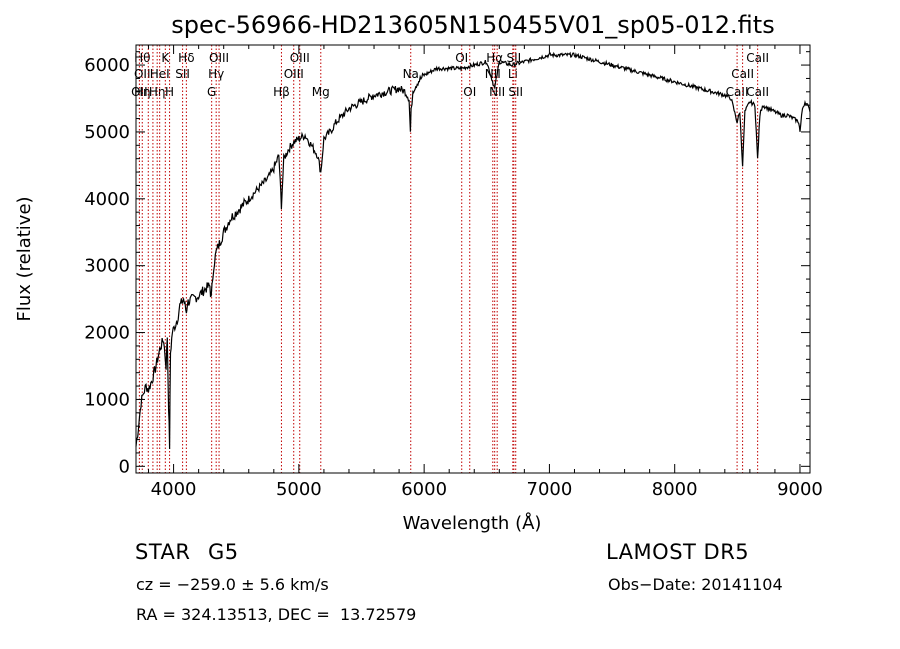 This screenshot has width=900, height=649. Describe the element at coordinates (107, 199) in the screenshot. I see `y-tick-label: 4000` at that location.